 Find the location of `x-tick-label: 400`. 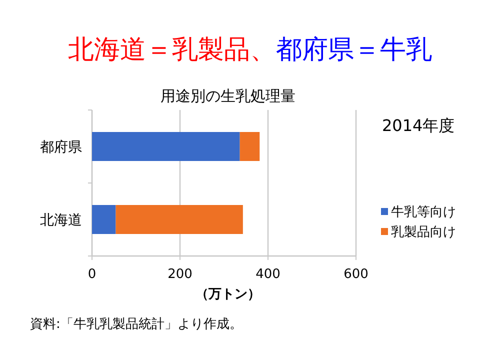

x-tick-label: 400 is located at coordinates (268, 274).